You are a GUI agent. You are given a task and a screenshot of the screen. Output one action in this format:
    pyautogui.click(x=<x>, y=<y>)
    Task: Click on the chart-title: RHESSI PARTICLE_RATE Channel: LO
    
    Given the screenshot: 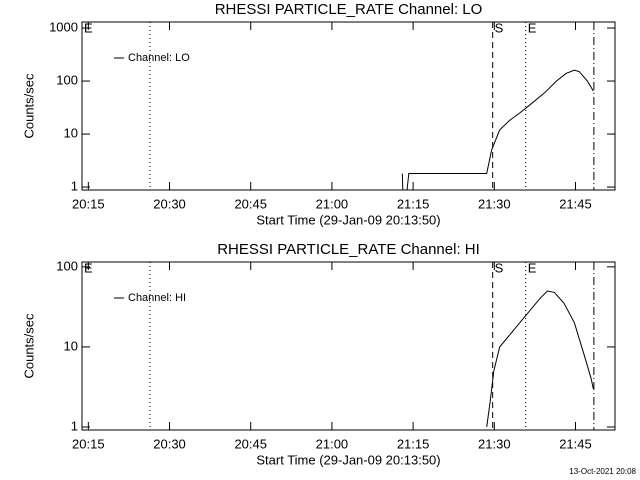 What is the action you would take?
    pyautogui.click(x=349, y=9)
    